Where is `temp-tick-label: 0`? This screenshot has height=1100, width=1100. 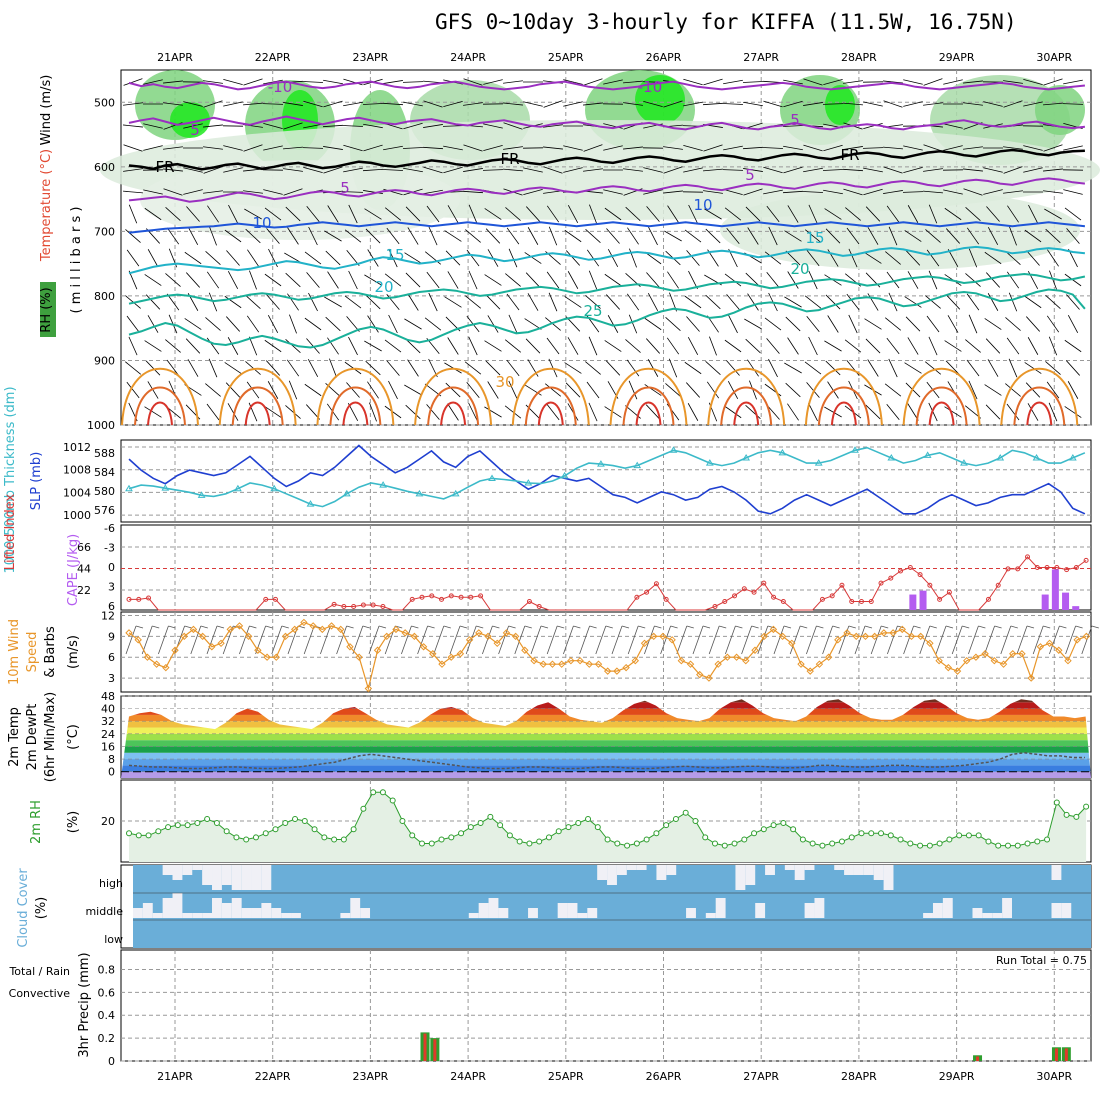
temp-tick-label: 0 is located at coordinates (111, 772).